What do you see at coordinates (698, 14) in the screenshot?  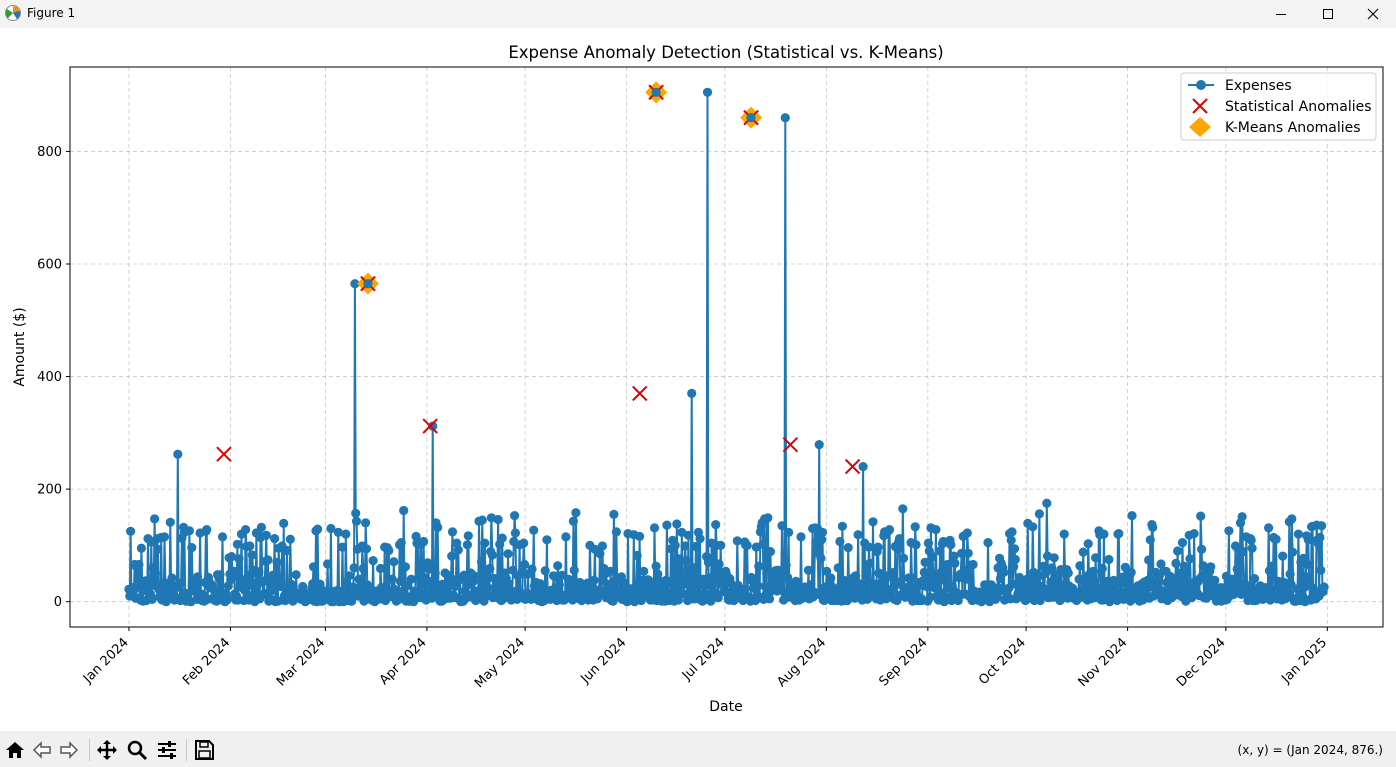 I see `title-bar: Figure 1` at bounding box center [698, 14].